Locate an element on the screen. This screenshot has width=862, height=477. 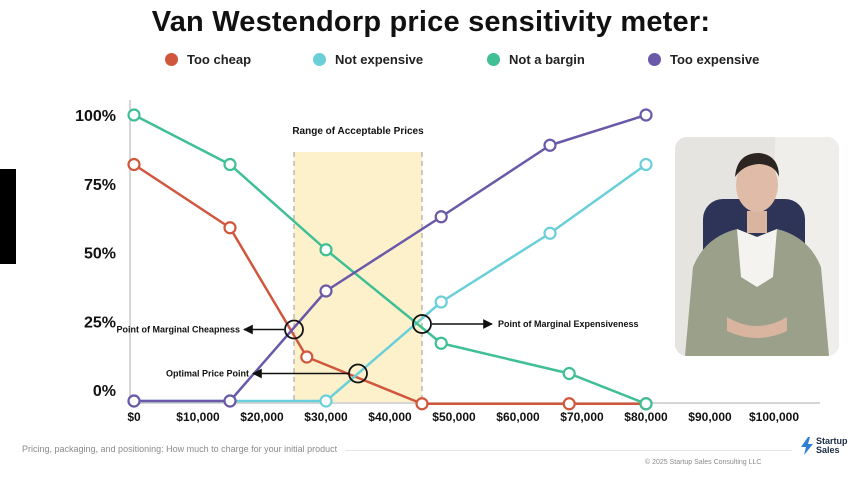
x-tick-label: $100,000 is located at coordinates (774, 417).